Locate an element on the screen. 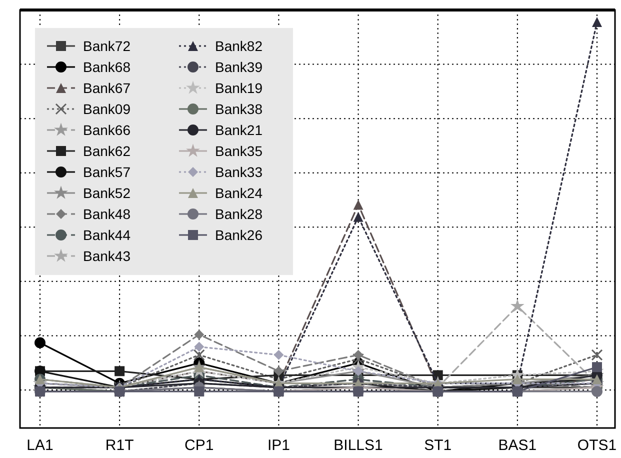  legend-label: Bank57 is located at coordinates (107, 172).